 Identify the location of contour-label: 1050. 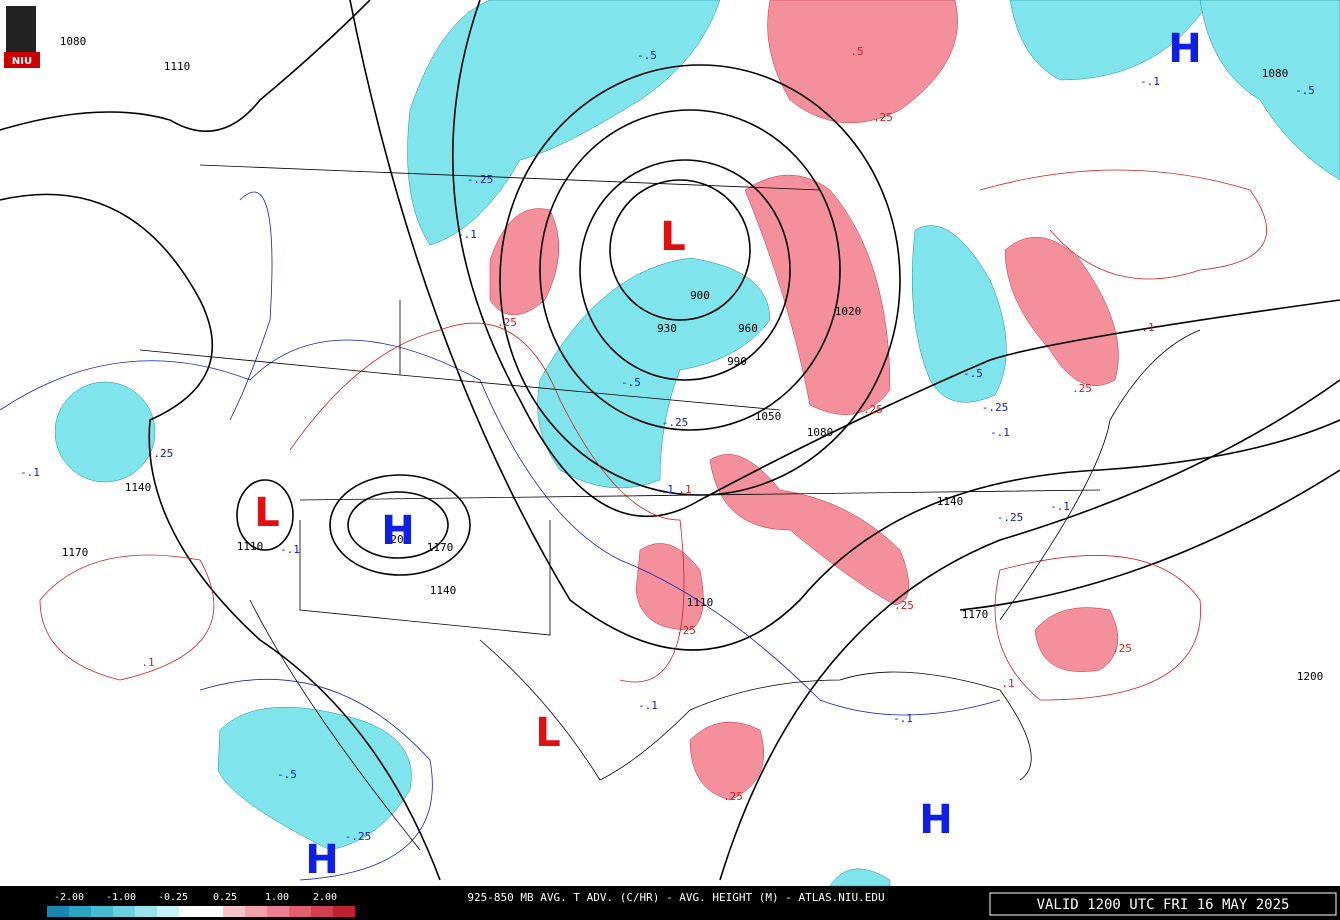
(768, 416).